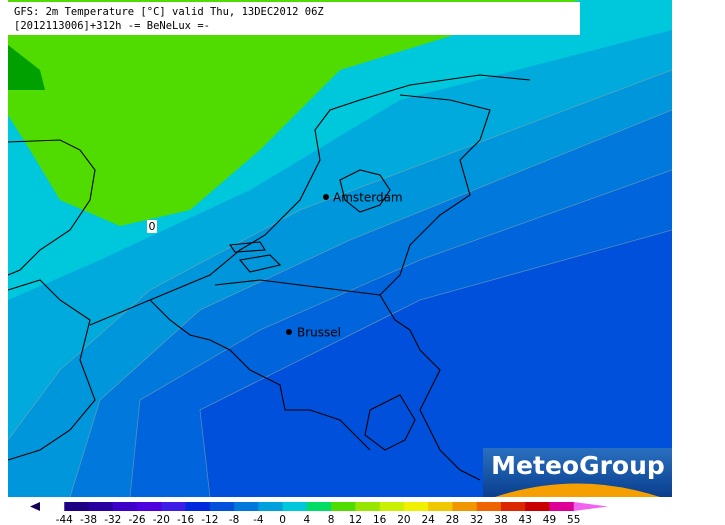 Image resolution: width=725 pixels, height=525 pixels. Describe the element at coordinates (307, 519) in the screenshot. I see `colorbar-label: 4` at that location.